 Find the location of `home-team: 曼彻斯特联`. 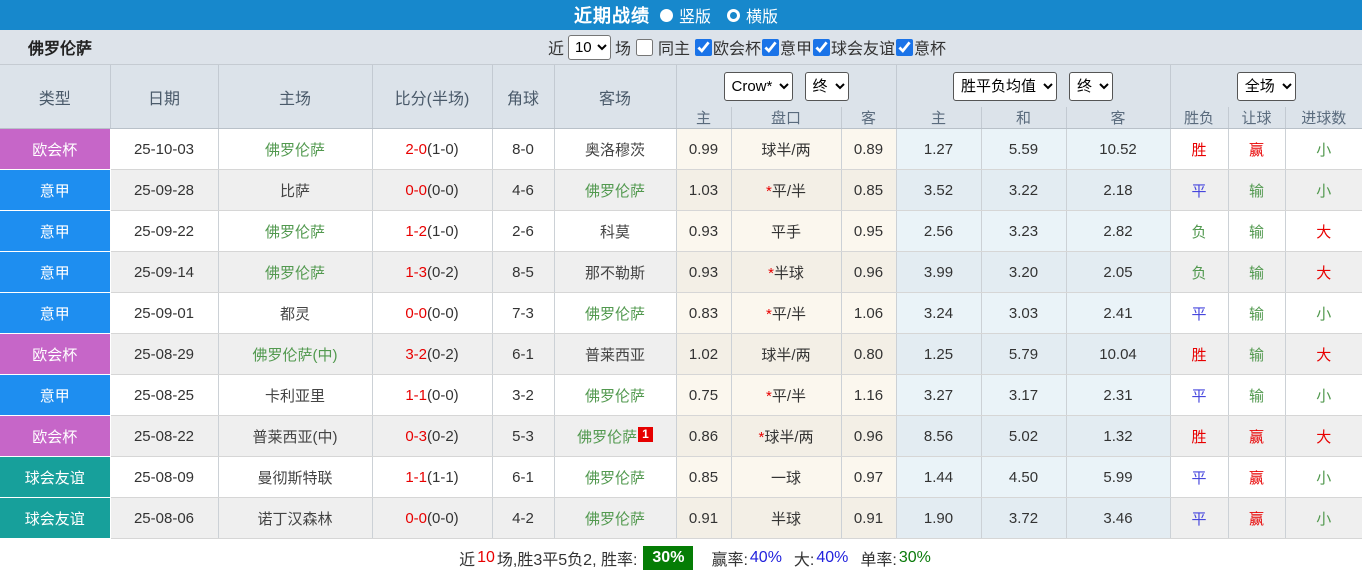

home-team: 曼彻斯特联 is located at coordinates (295, 477).